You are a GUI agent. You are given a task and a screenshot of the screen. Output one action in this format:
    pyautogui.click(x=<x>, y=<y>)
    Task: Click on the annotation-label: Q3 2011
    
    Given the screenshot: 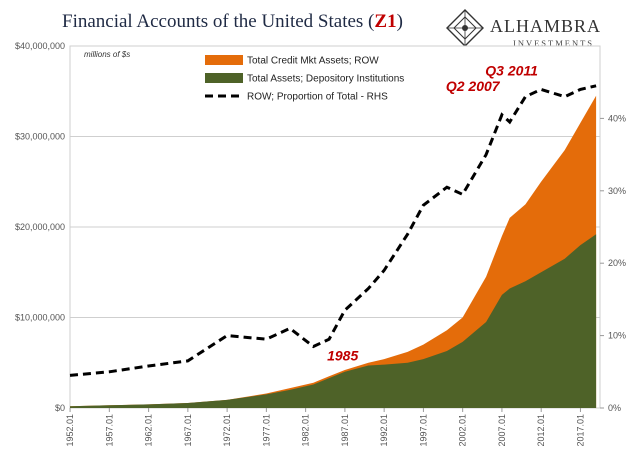 What is the action you would take?
    pyautogui.click(x=511, y=70)
    